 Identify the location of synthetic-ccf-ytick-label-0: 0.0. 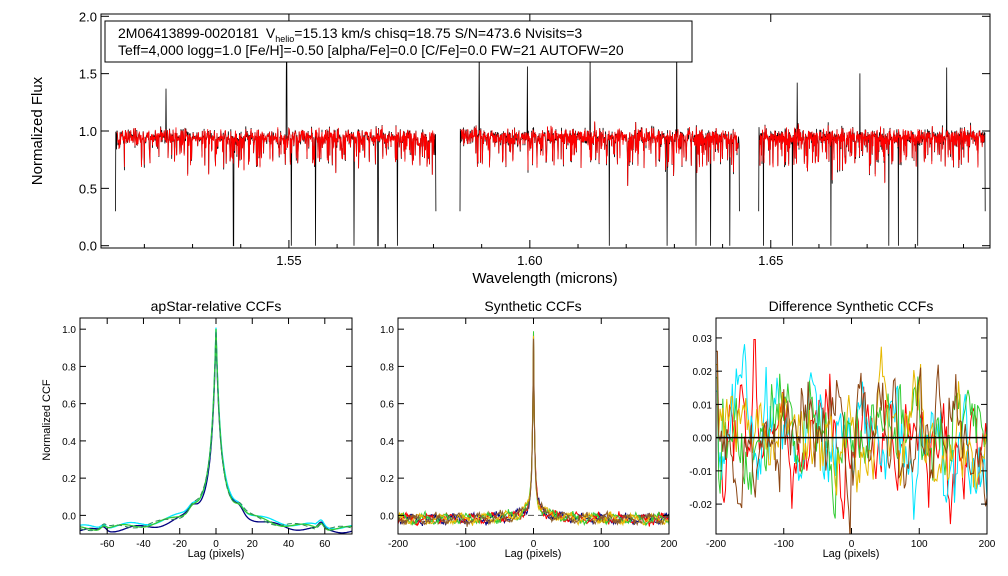
(387, 516).